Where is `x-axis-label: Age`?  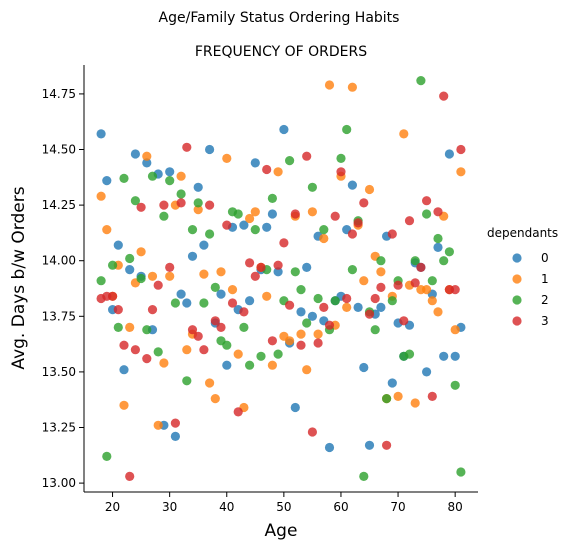 x-axis-label: Age is located at coordinates (281, 531).